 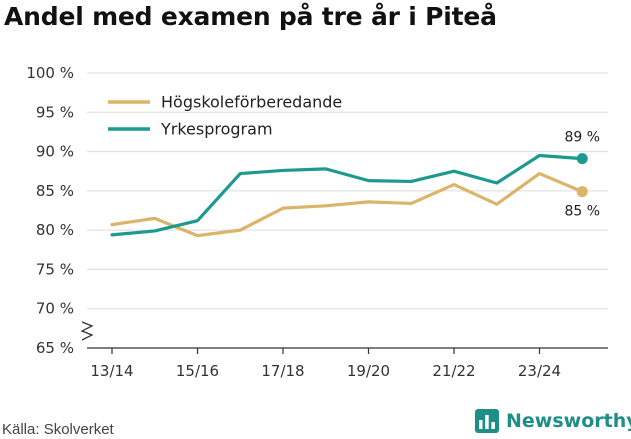 I want to click on end-point-högskoleförberedande, so click(x=582, y=192).